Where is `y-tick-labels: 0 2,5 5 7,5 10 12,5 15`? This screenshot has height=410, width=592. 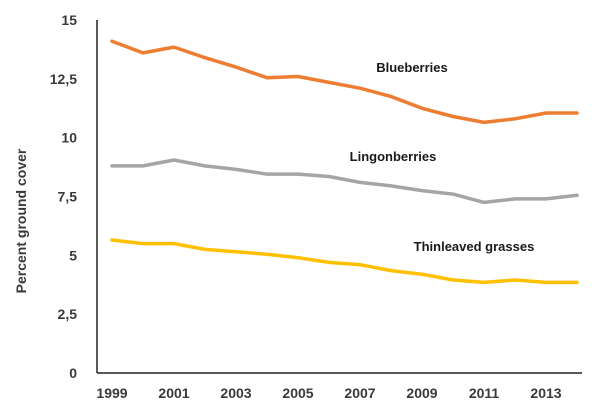 y-tick-labels: 0 2,5 5 7,5 10 12,5 15 is located at coordinates (63, 196).